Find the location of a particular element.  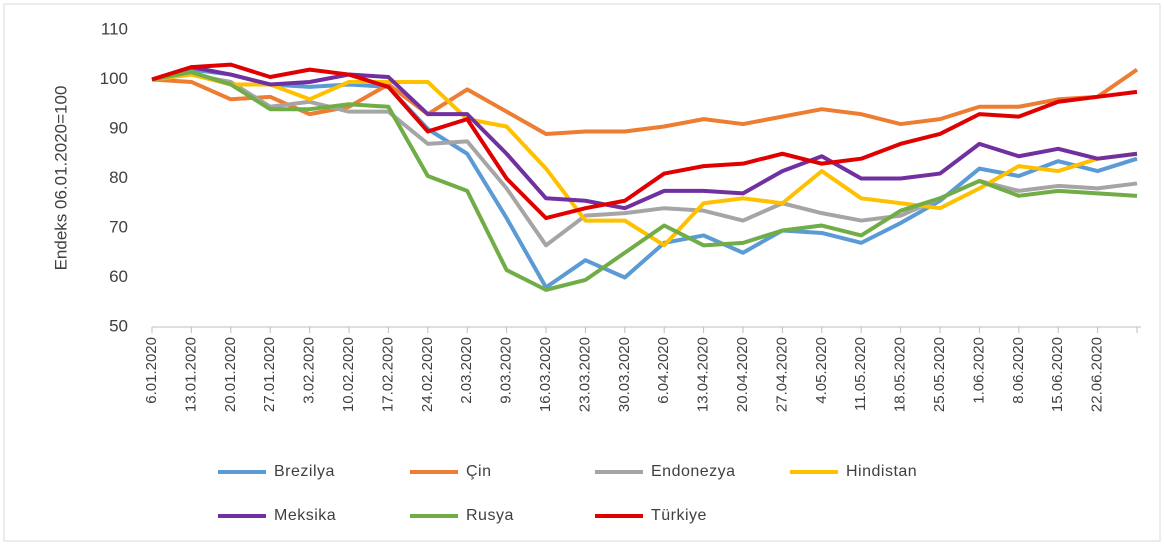

legend-label: Türkiye is located at coordinates (679, 515).